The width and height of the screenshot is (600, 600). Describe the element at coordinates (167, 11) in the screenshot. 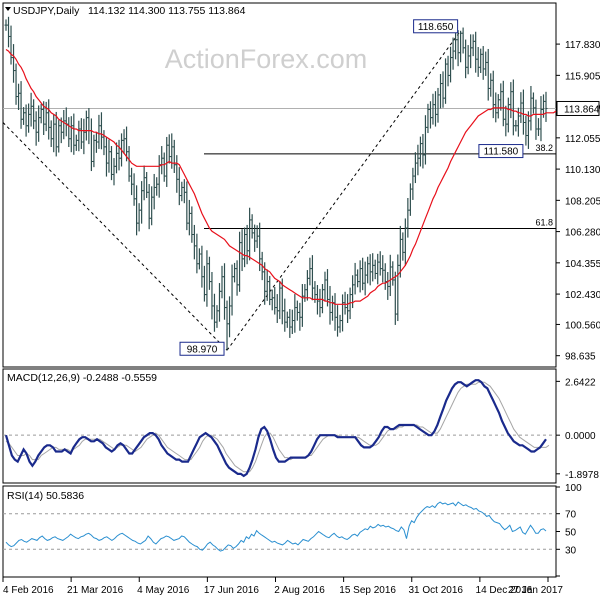

I see `ohlc-label: 114.132 114.300 113.755 113.864` at that location.